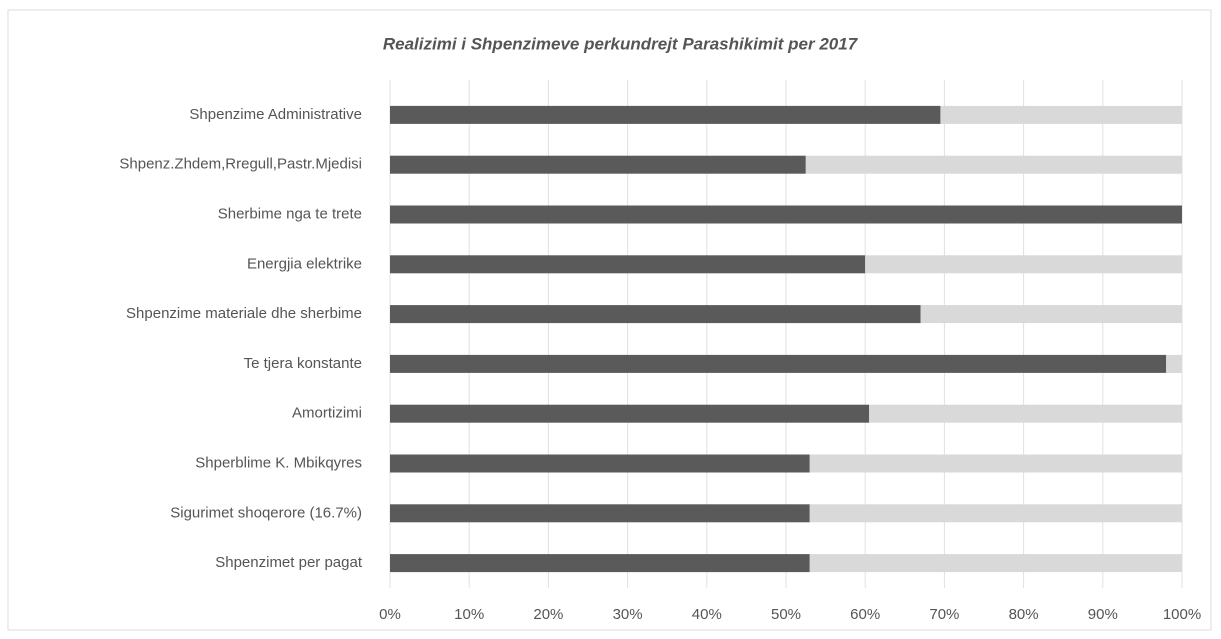 The image size is (1221, 639). I want to click on y-tick-label: Shperblime K. Mbikqyres, so click(278, 462).